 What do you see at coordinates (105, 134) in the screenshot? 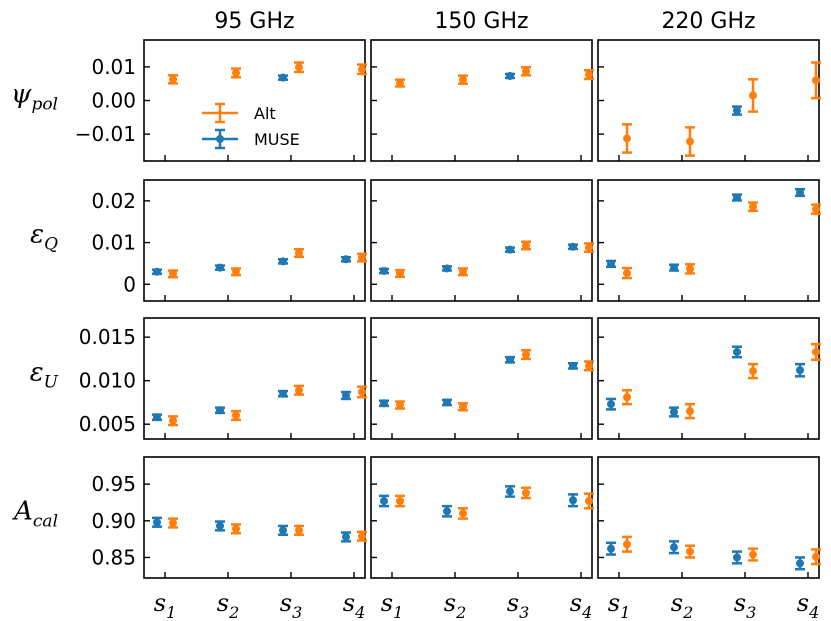
I see `y-tick-label: −0.01` at bounding box center [105, 134].